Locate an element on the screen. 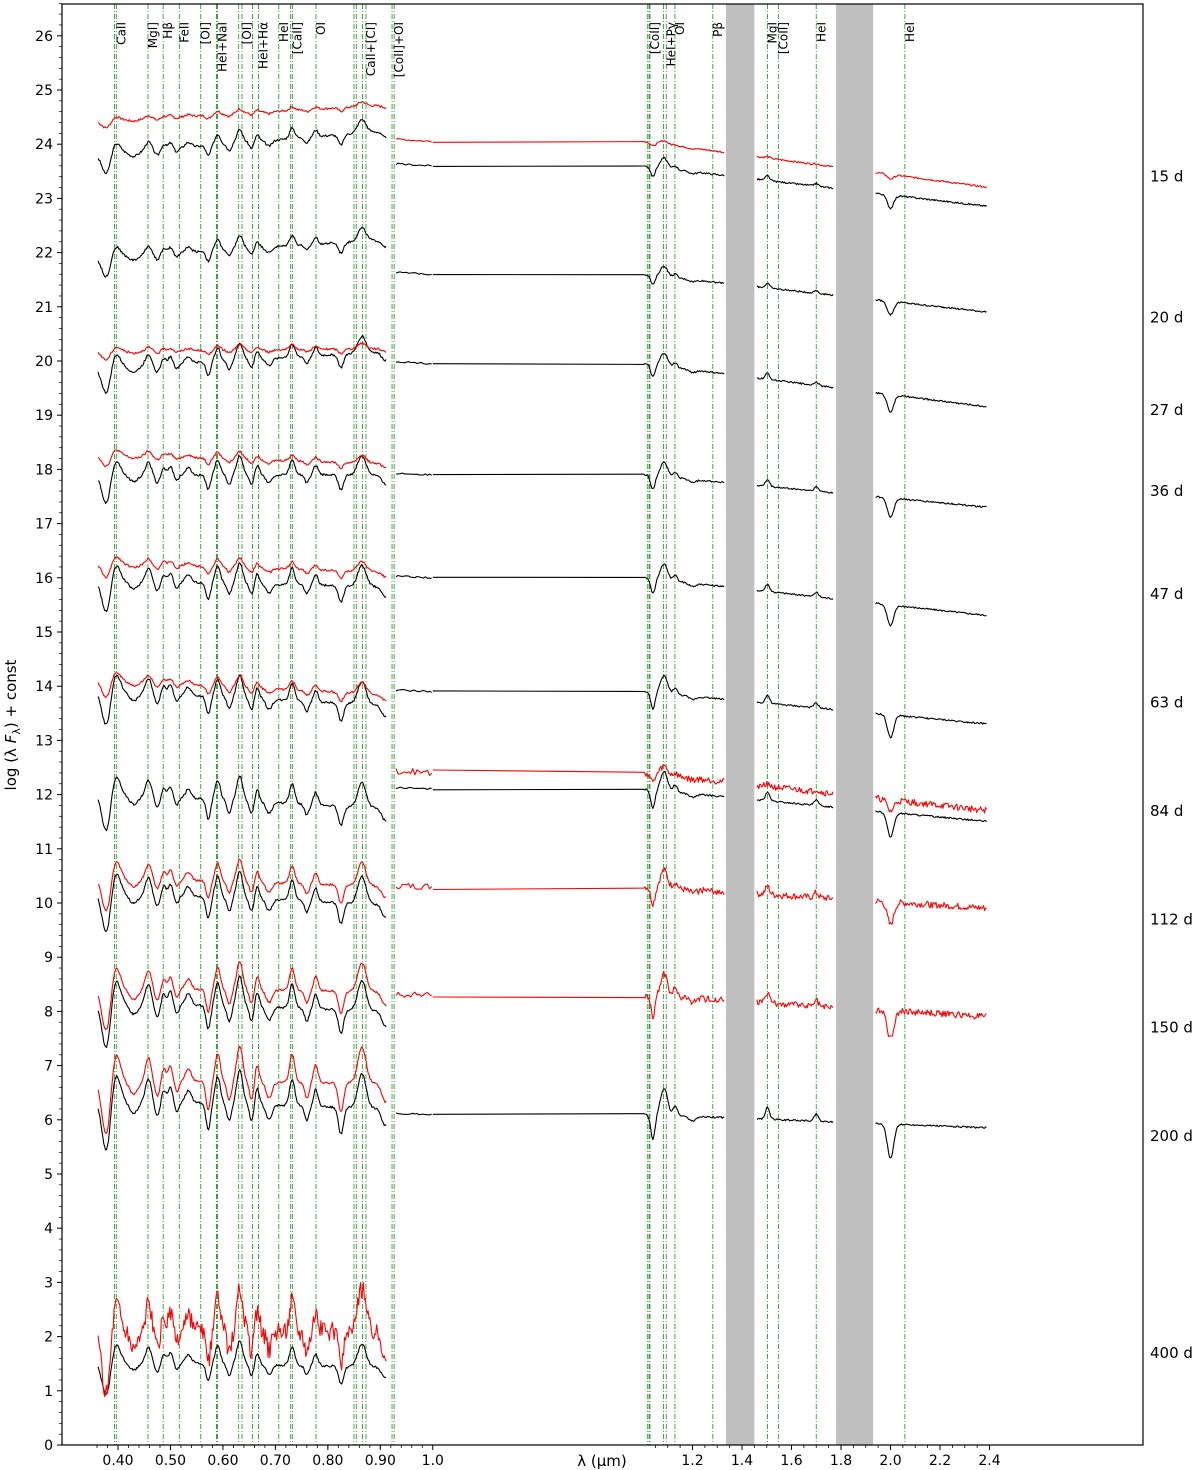 The width and height of the screenshot is (1200, 1470). spectrum-63d-red is located at coordinates (242, 687).